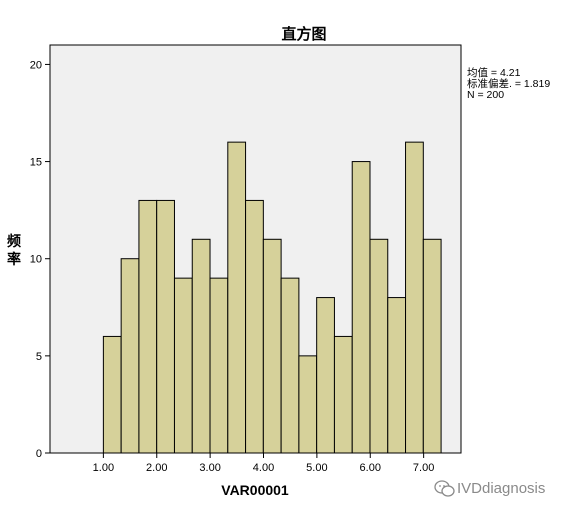  What do you see at coordinates (303, 34) in the screenshot?
I see `chart-title: 直方图` at bounding box center [303, 34].